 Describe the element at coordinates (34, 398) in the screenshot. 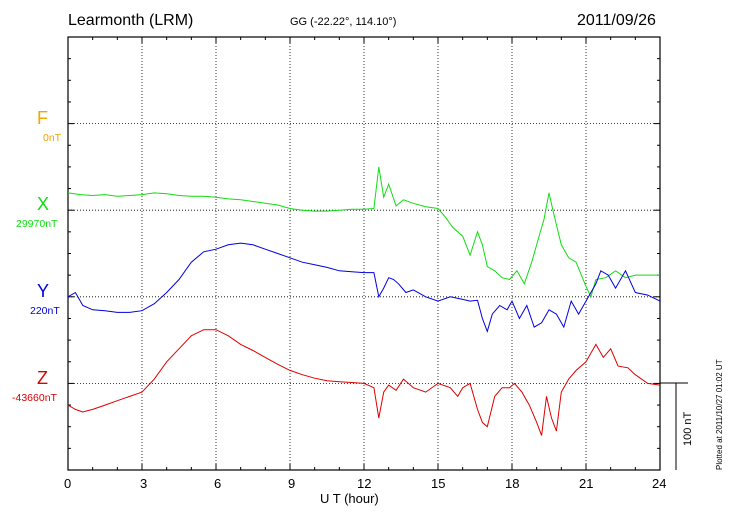

I see `component-z-baseline: -43660nT` at that location.